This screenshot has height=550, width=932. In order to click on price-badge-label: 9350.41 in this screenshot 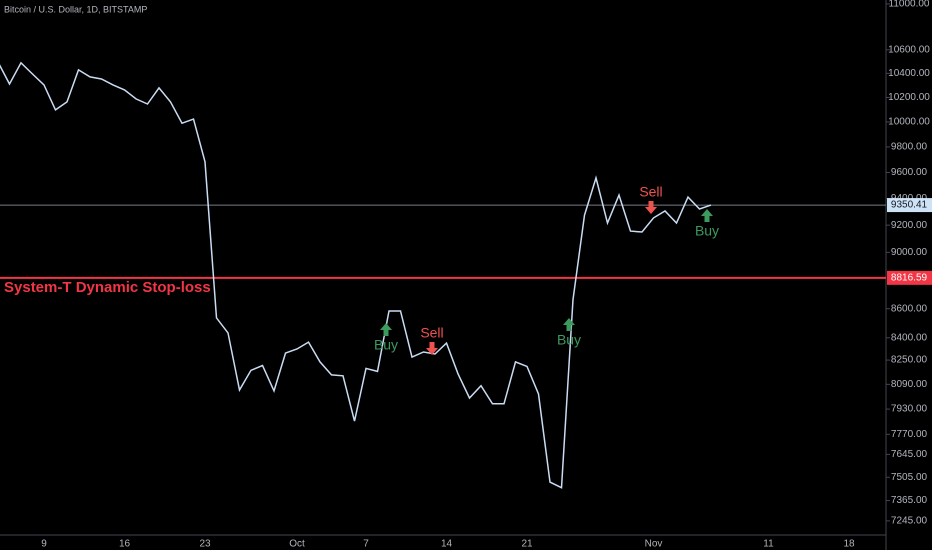, I will do `click(909, 205)`.